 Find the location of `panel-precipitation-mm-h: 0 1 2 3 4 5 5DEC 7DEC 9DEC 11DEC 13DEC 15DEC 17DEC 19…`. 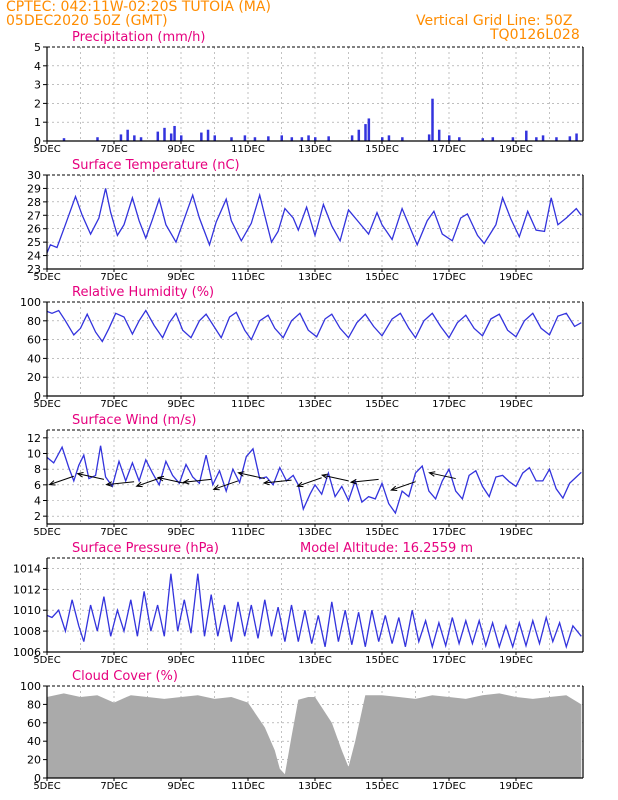

panel-precipitation-mm-h: 0 1 2 3 4 5 5DEC 7DEC 9DEC 11DEC 13DEC 15DEC 17DEC 19… is located at coordinates (308, 92).